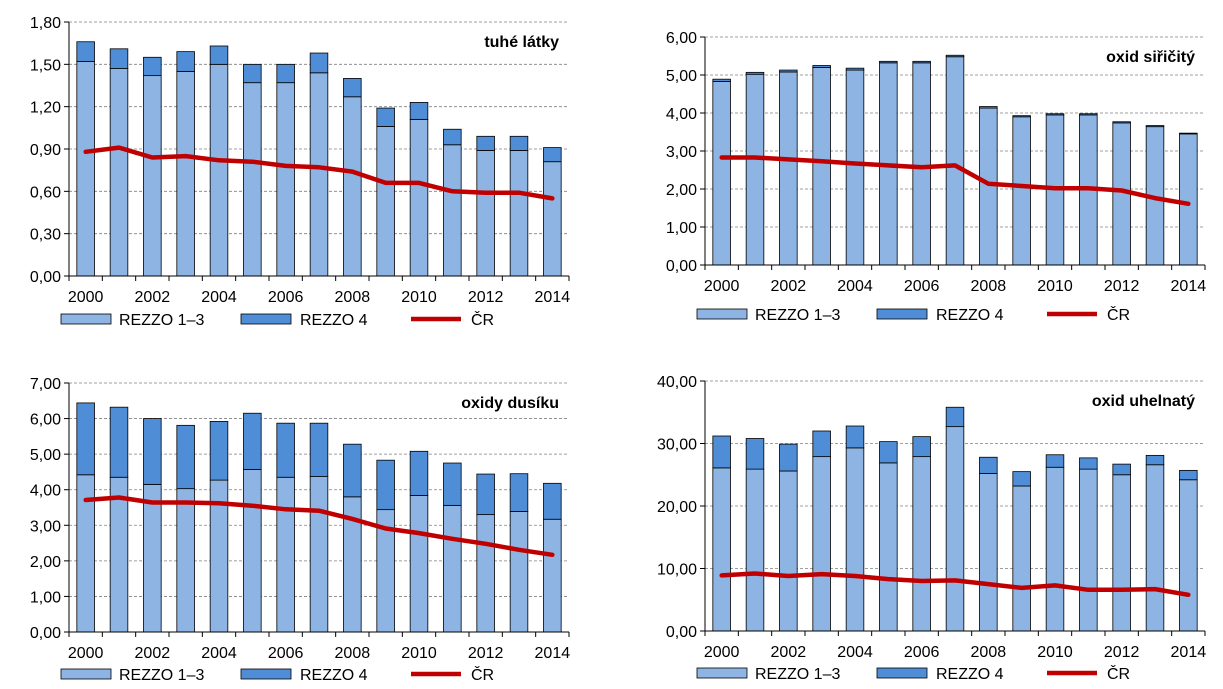 The height and width of the screenshot is (689, 1223). I want to click on y-tick-label: 1,00, so click(681, 228).